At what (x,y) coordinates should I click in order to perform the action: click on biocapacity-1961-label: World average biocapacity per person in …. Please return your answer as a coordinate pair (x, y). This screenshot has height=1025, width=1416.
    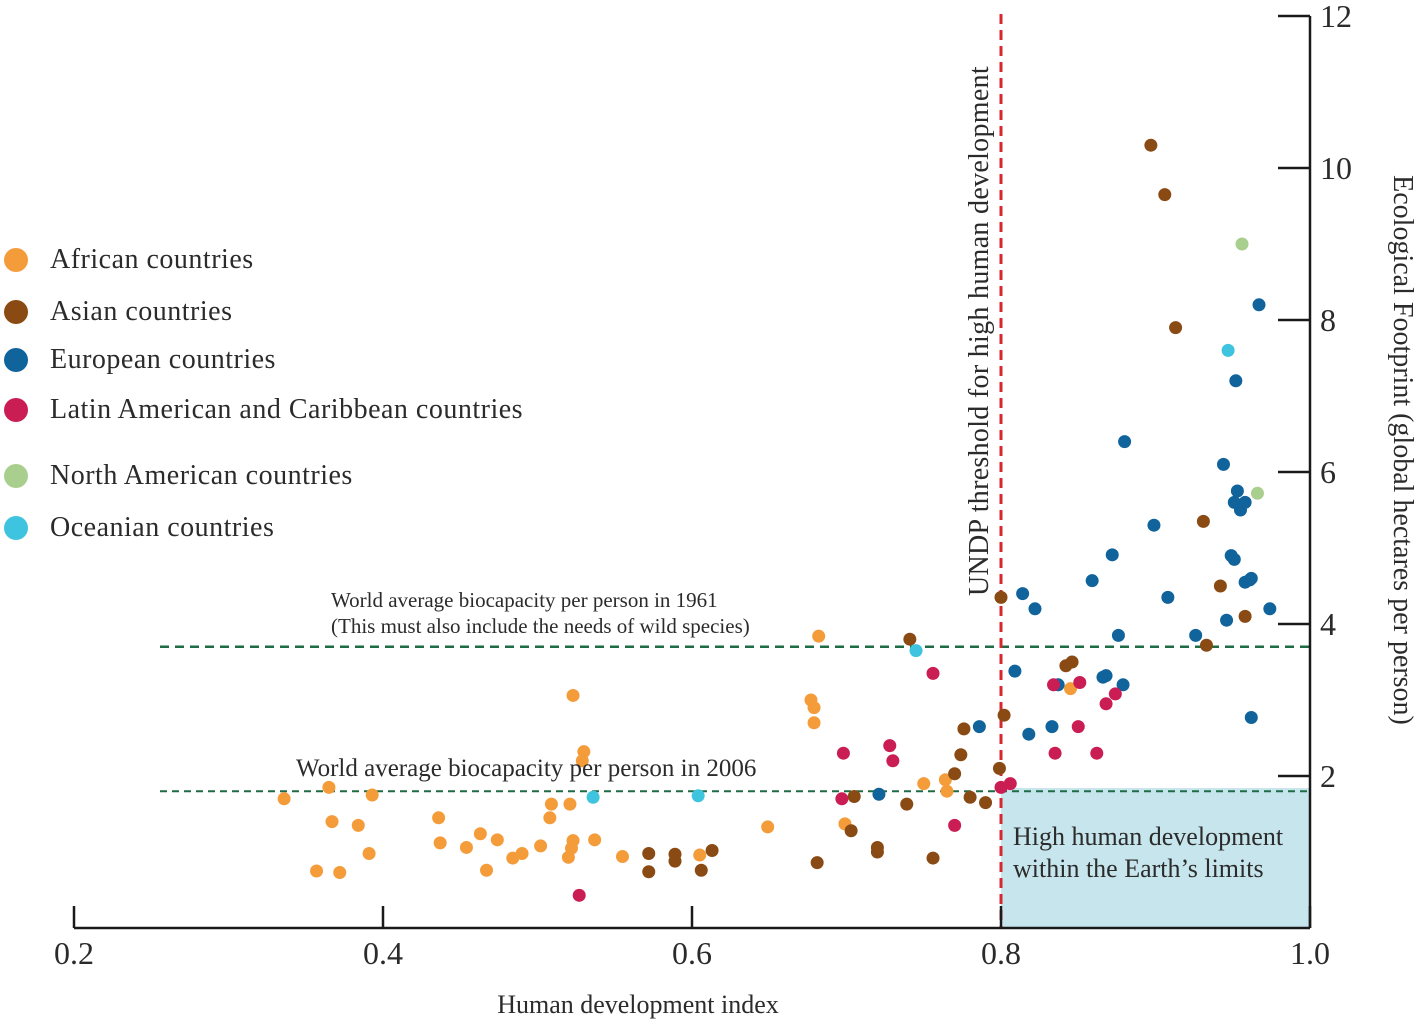
    Looking at the image, I should click on (524, 600).